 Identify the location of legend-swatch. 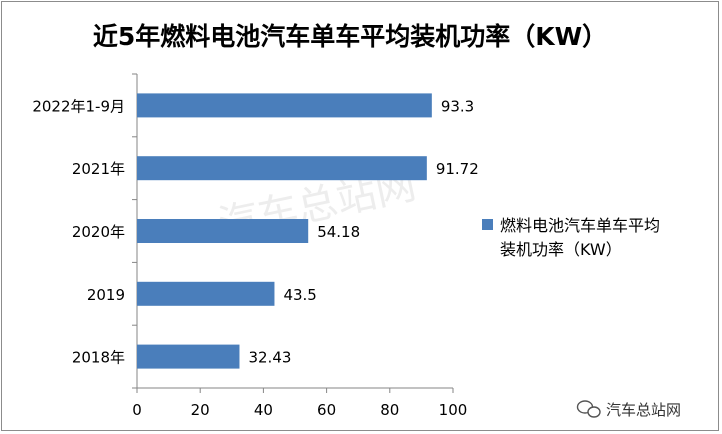
(487, 224).